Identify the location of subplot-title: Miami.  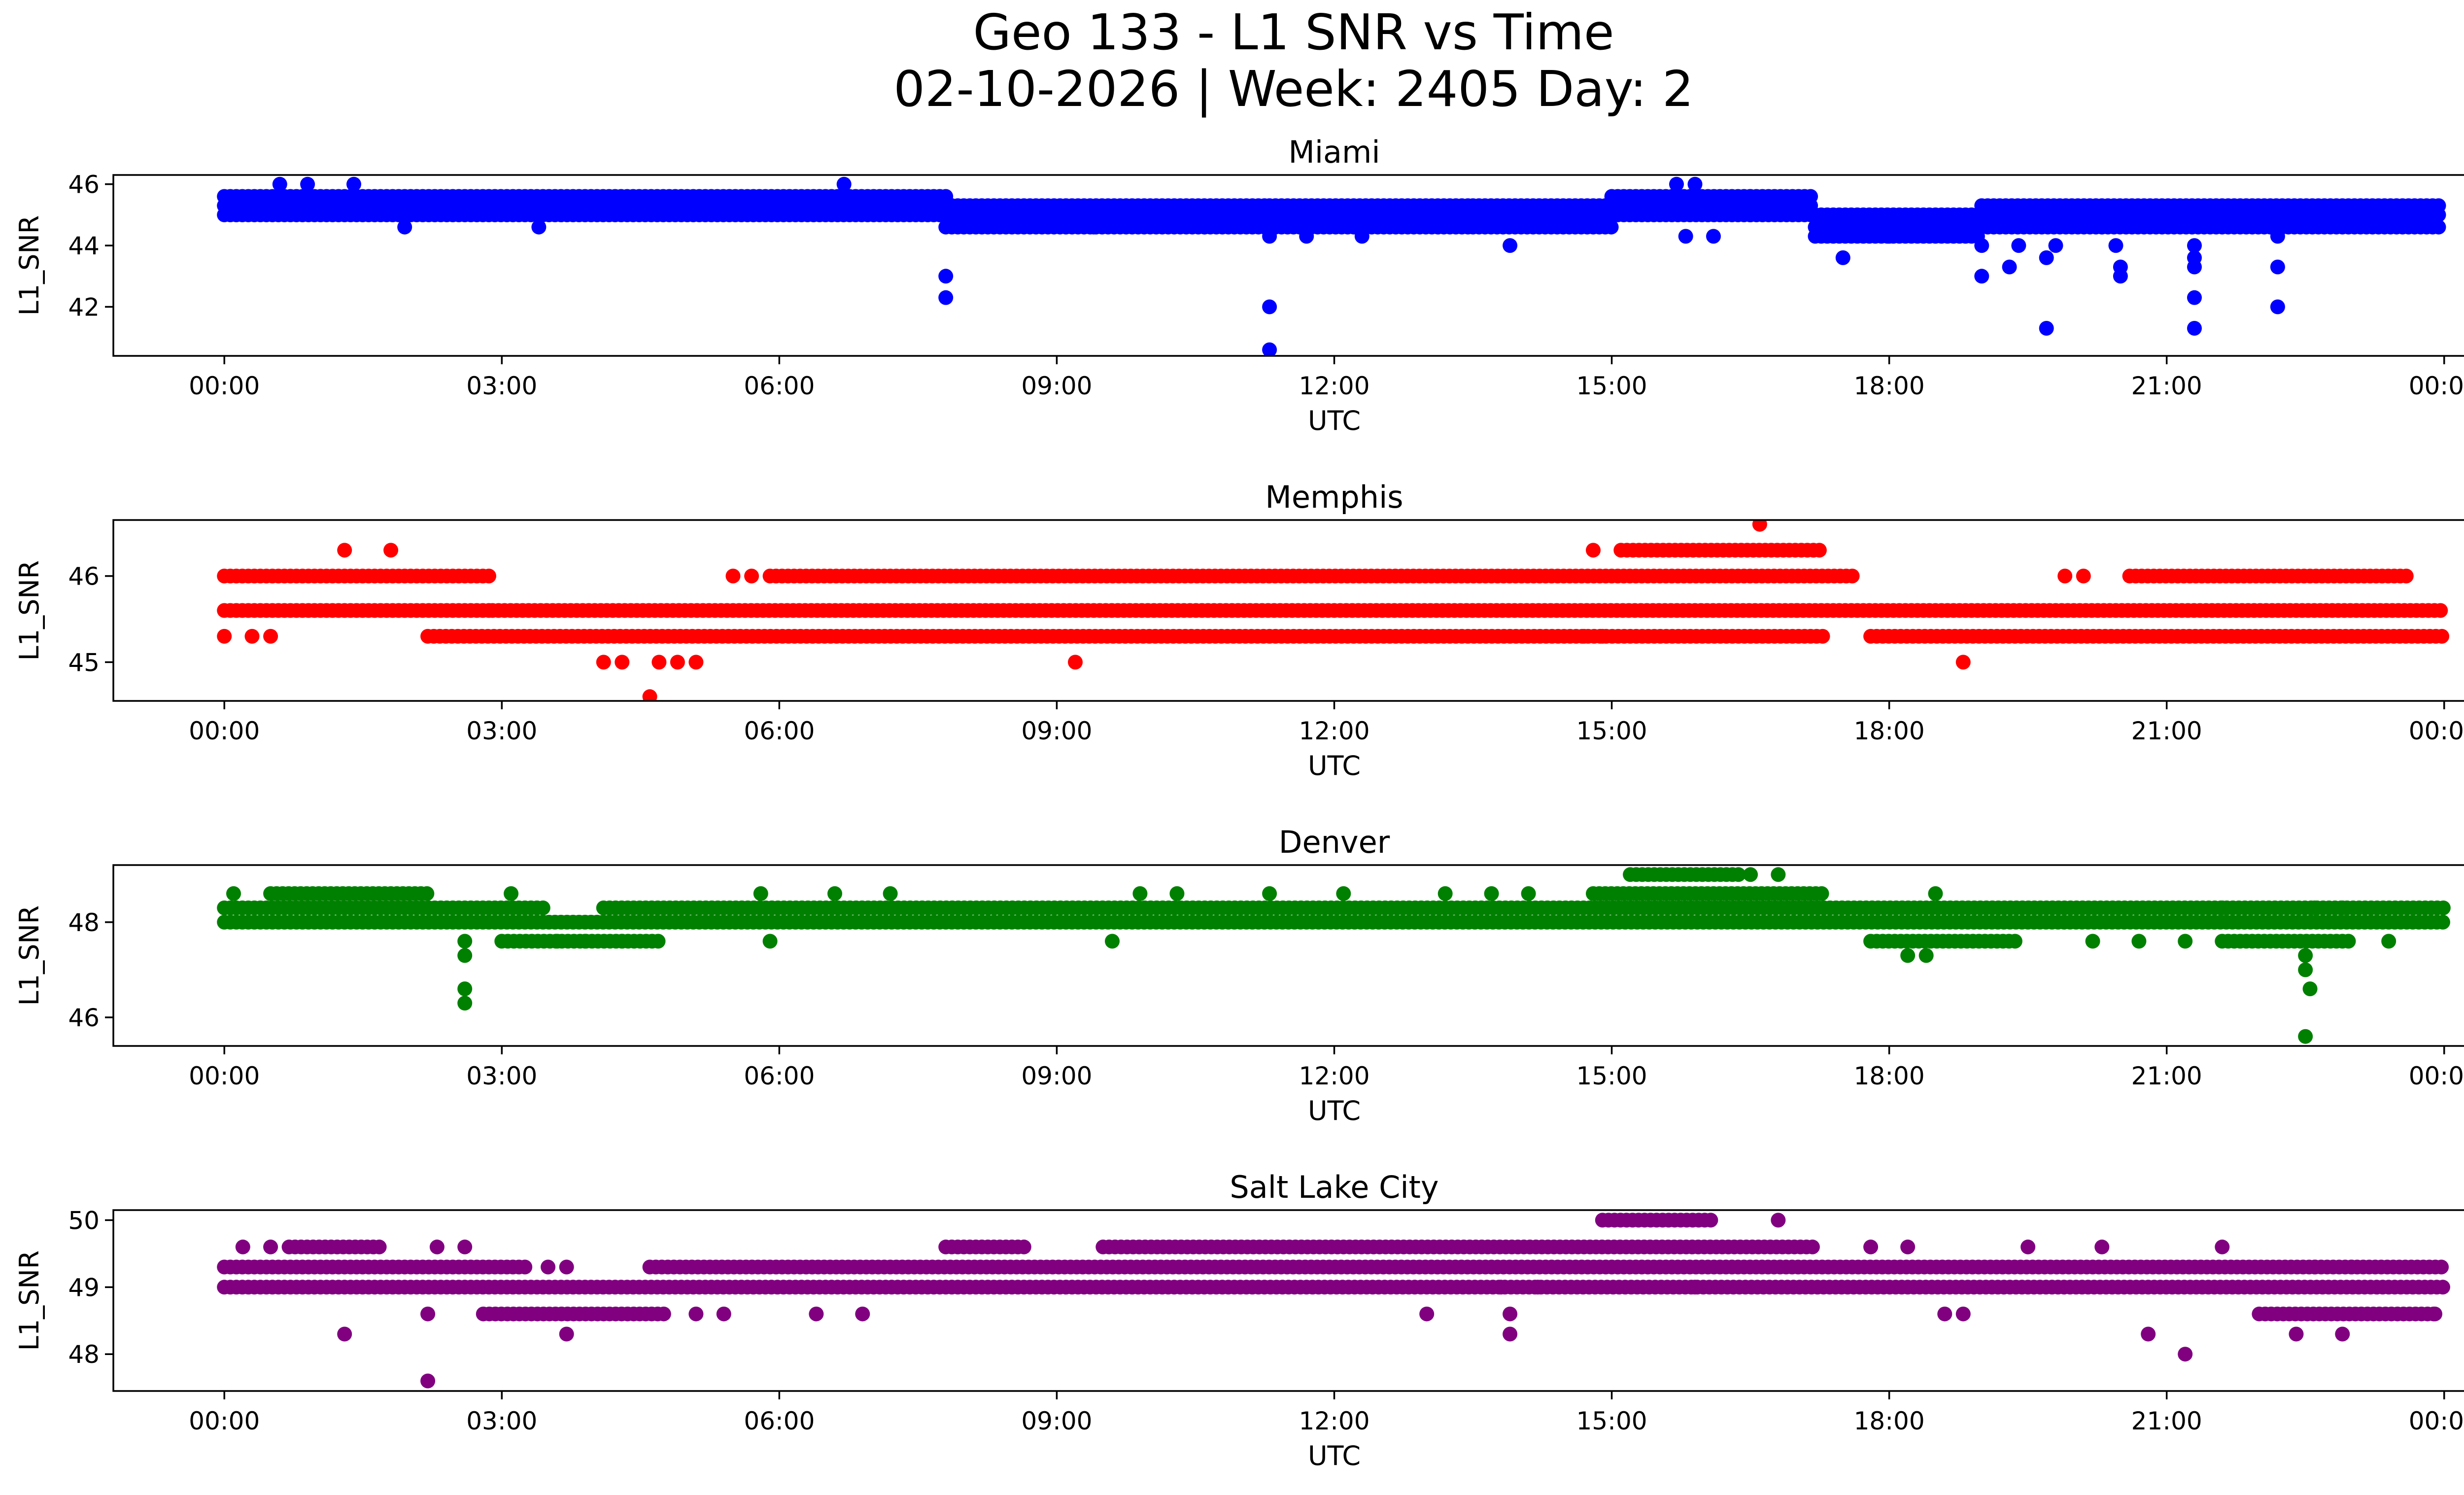
(1334, 152).